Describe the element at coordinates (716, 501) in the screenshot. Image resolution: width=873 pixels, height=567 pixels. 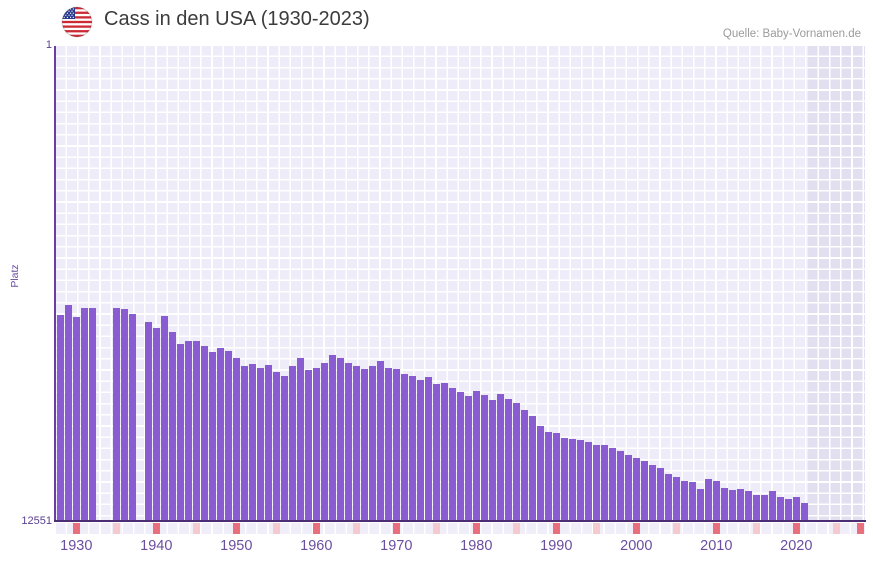
I see `bar-2012` at that location.